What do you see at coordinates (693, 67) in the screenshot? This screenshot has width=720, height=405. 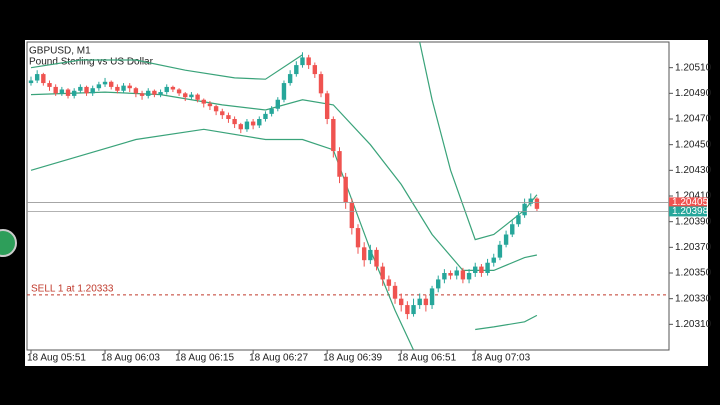 I see `y-tick-label: 1.20510` at bounding box center [693, 67].